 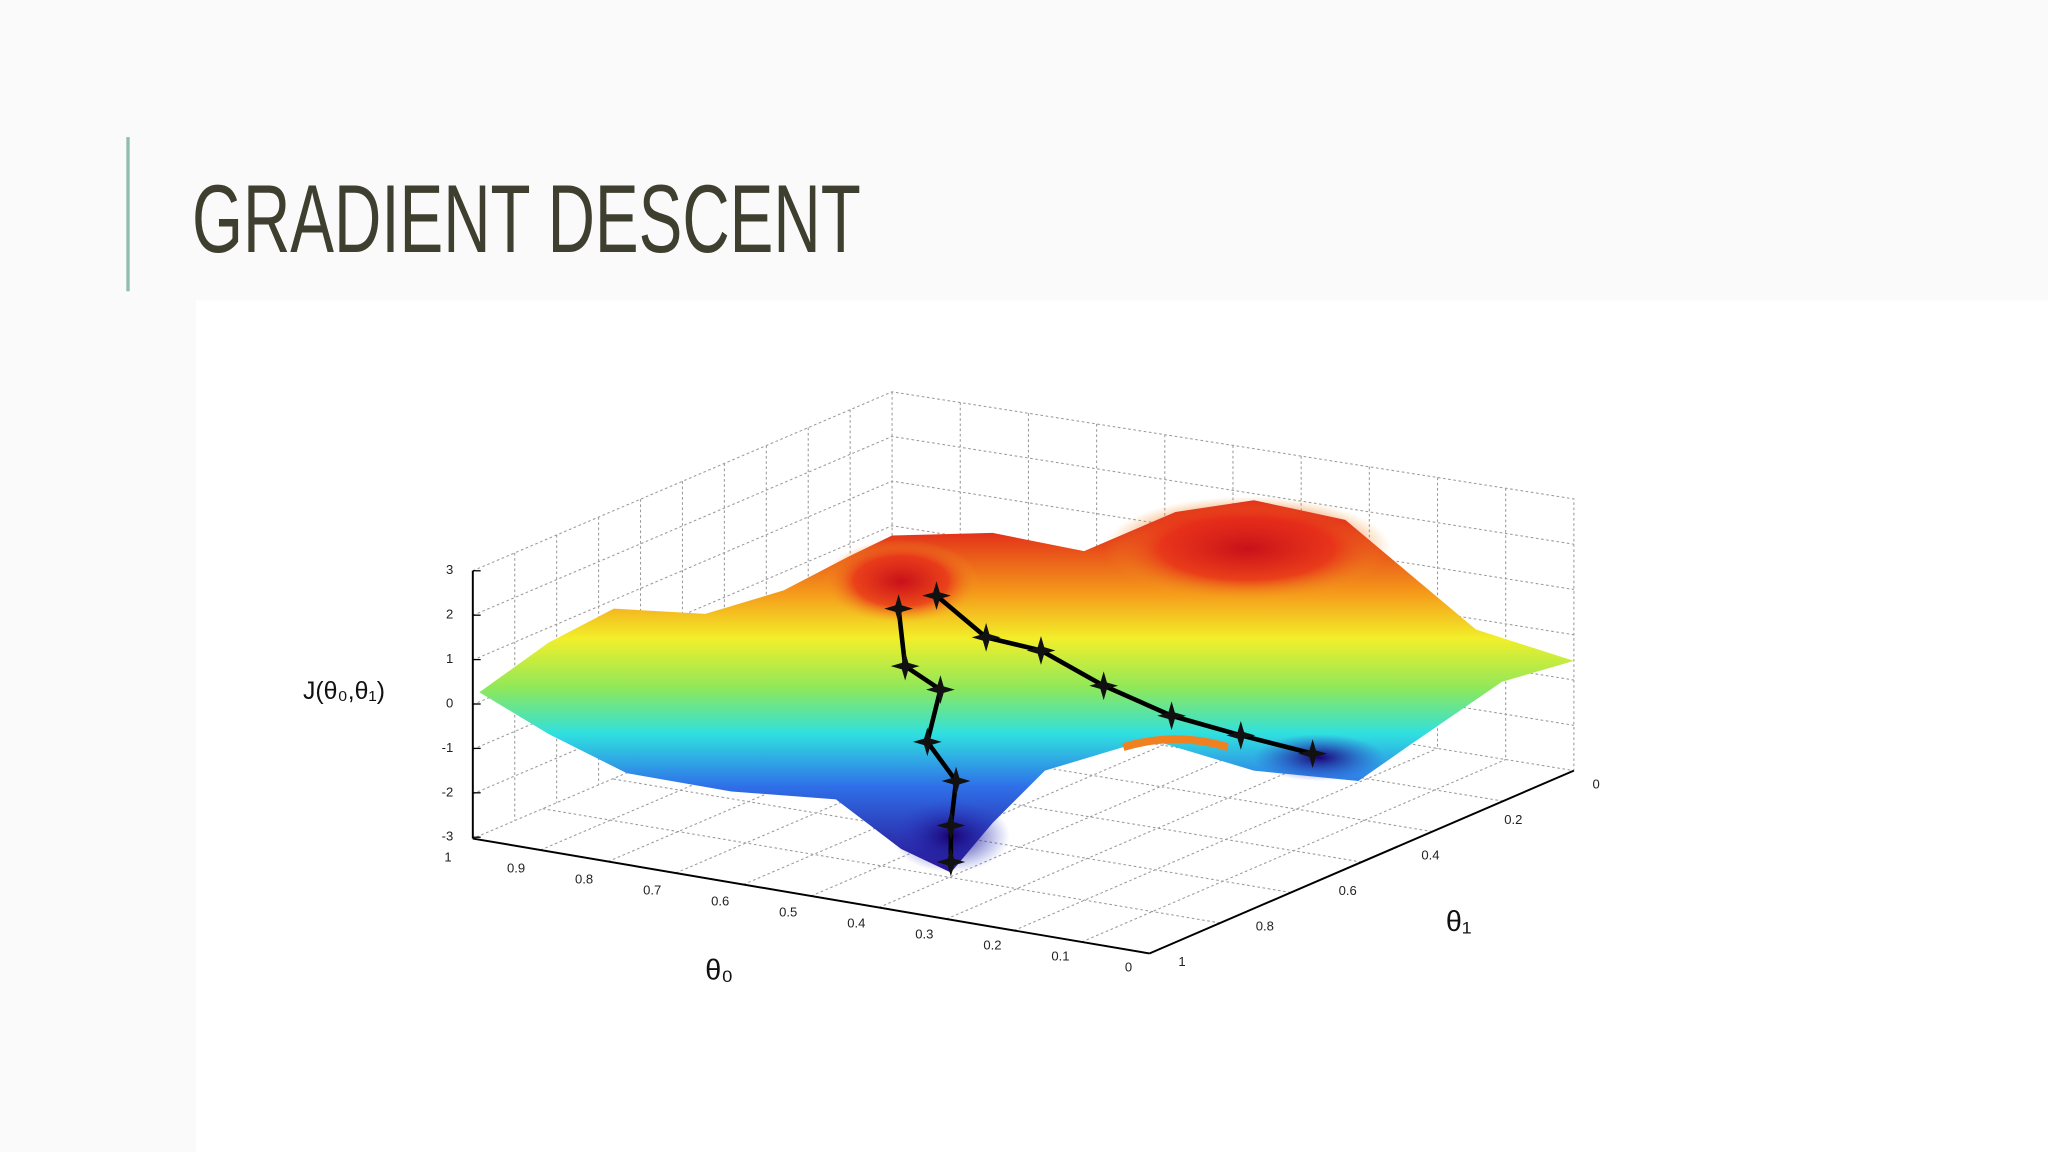 What do you see at coordinates (811, 896) in the screenshot?
I see `x-axis` at bounding box center [811, 896].